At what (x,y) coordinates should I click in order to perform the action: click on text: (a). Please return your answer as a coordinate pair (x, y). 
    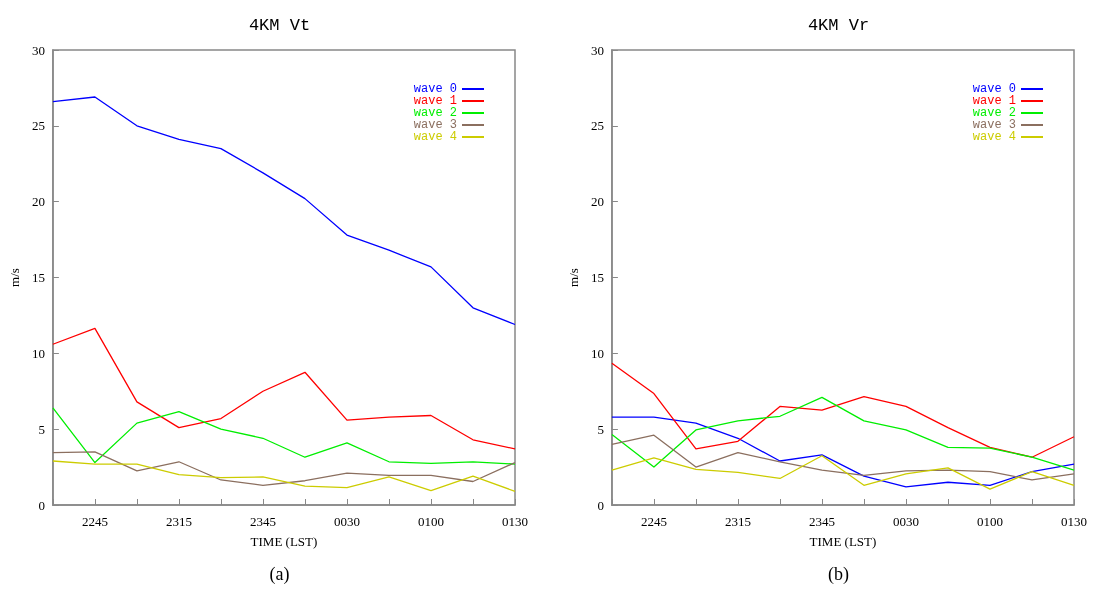
    Looking at the image, I should click on (279, 574).